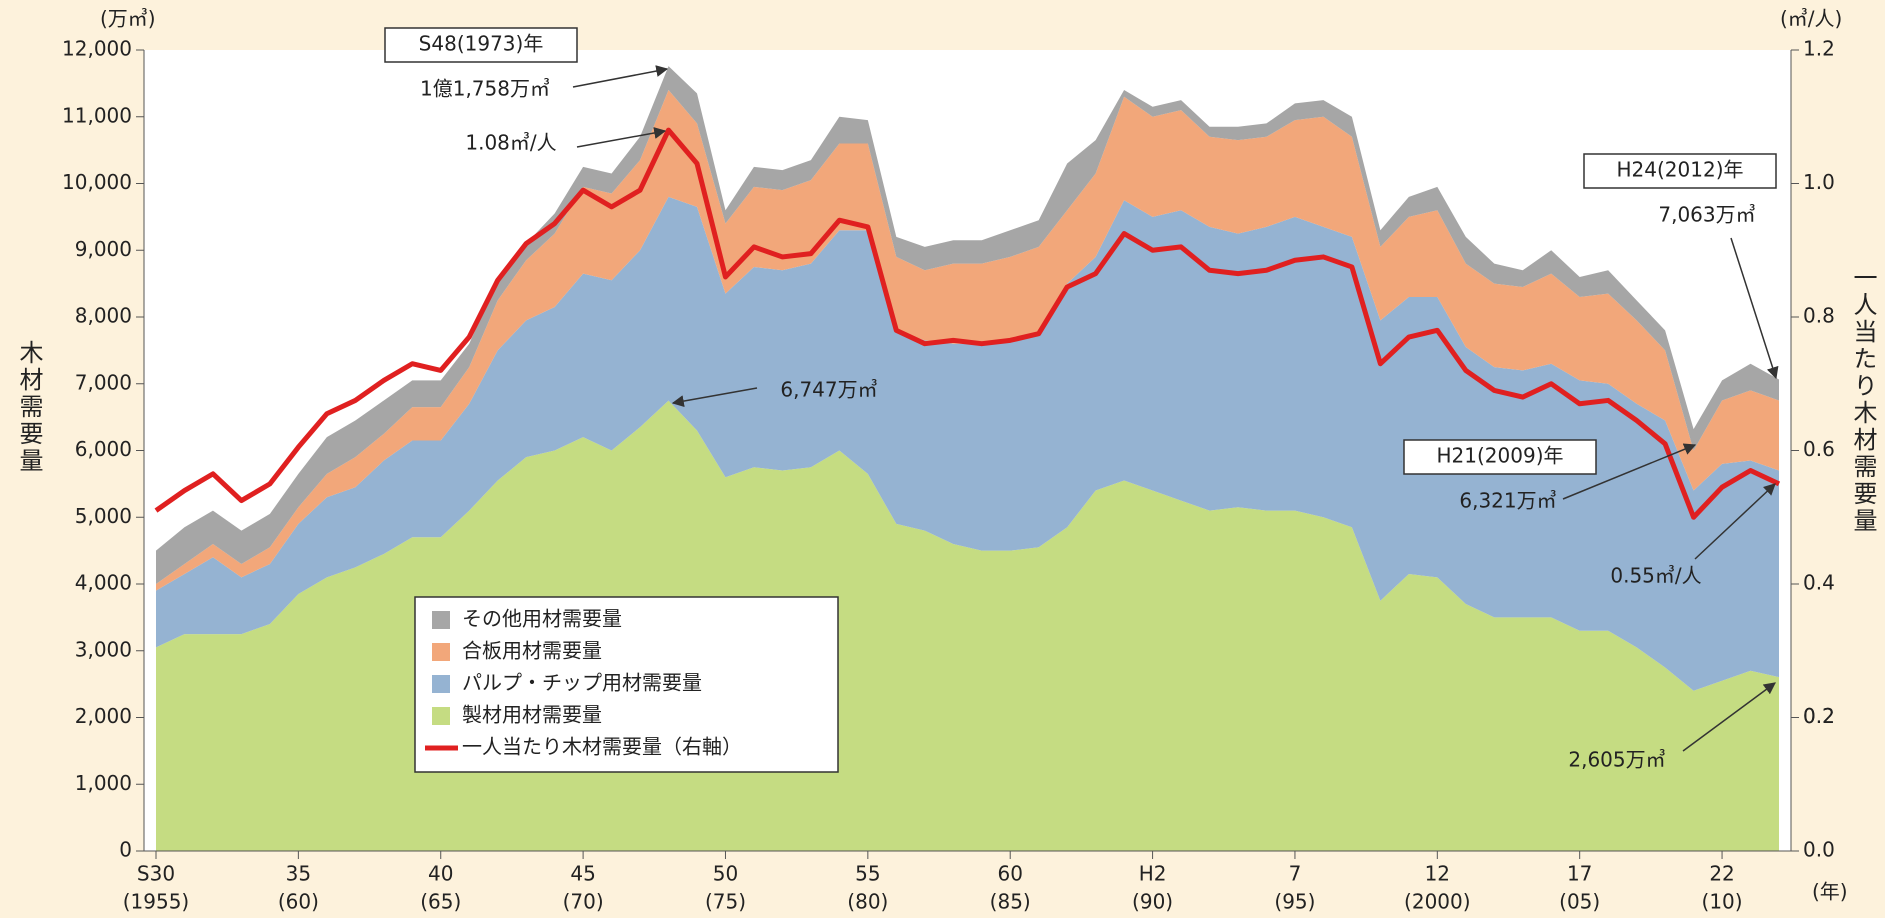  What do you see at coordinates (532, 651) in the screenshot?
I see `legend-label: 合板用材需要量` at bounding box center [532, 651].